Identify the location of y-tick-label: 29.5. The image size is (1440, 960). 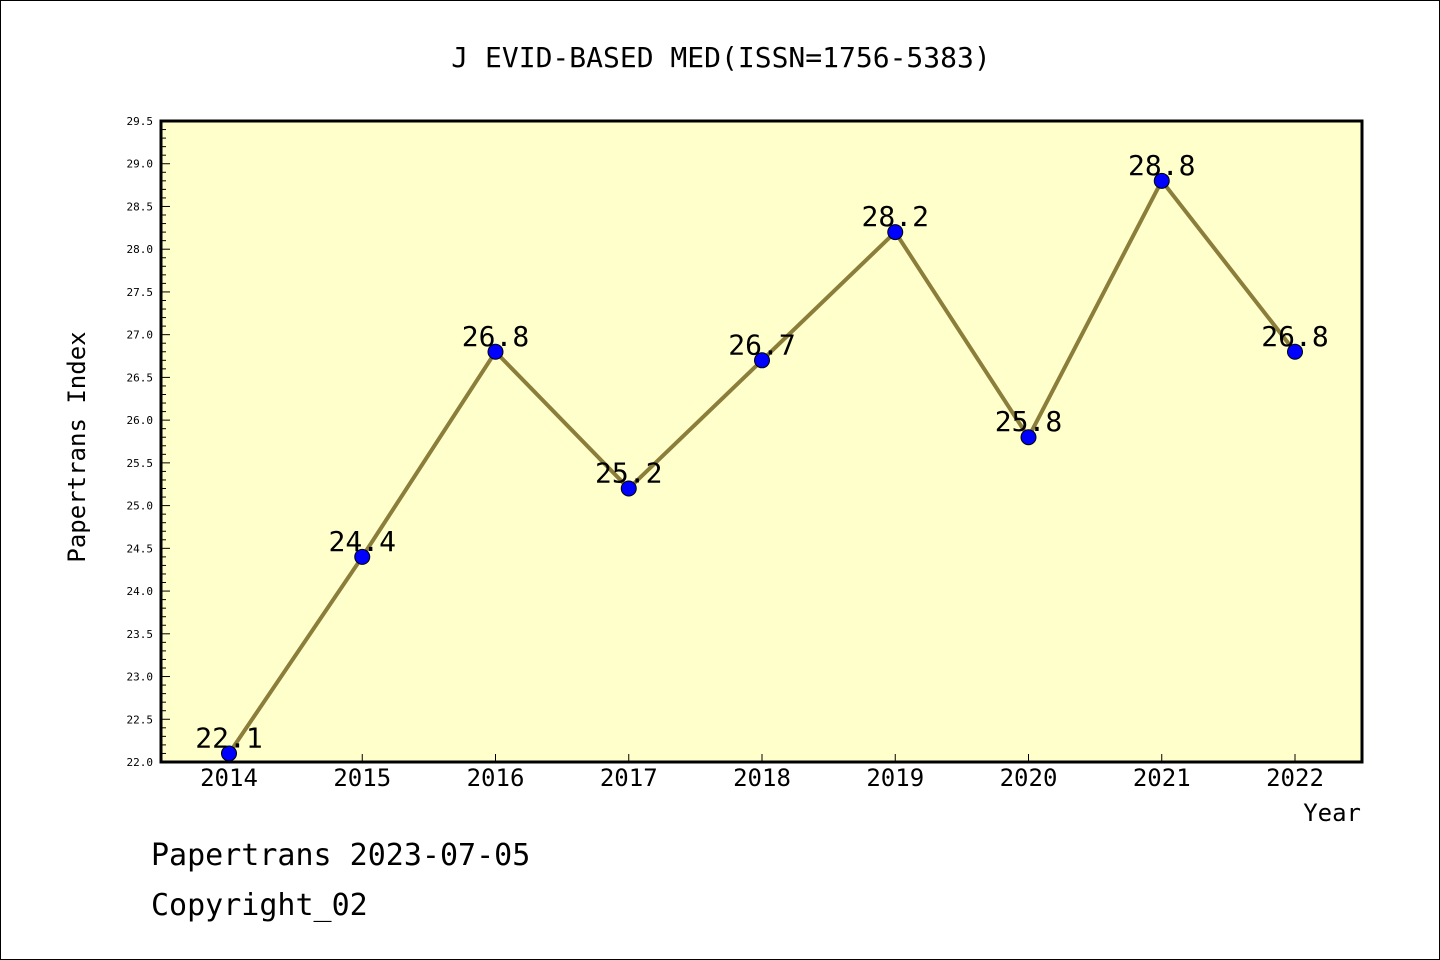
(140, 121).